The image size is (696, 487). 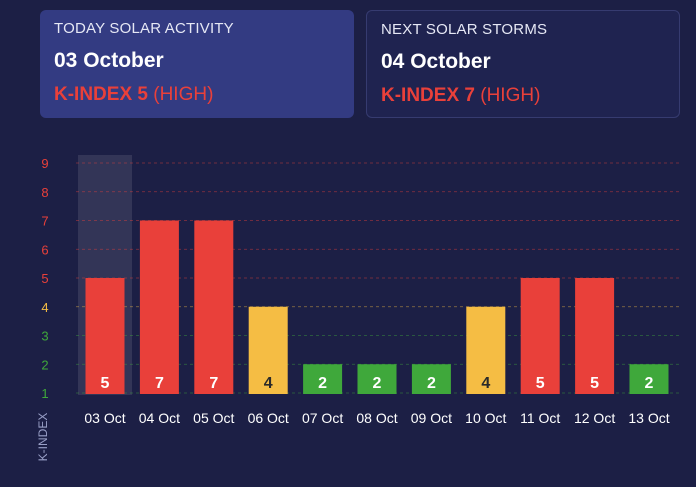 What do you see at coordinates (213, 418) in the screenshot?
I see `x-tick-label: 05 Oct` at bounding box center [213, 418].